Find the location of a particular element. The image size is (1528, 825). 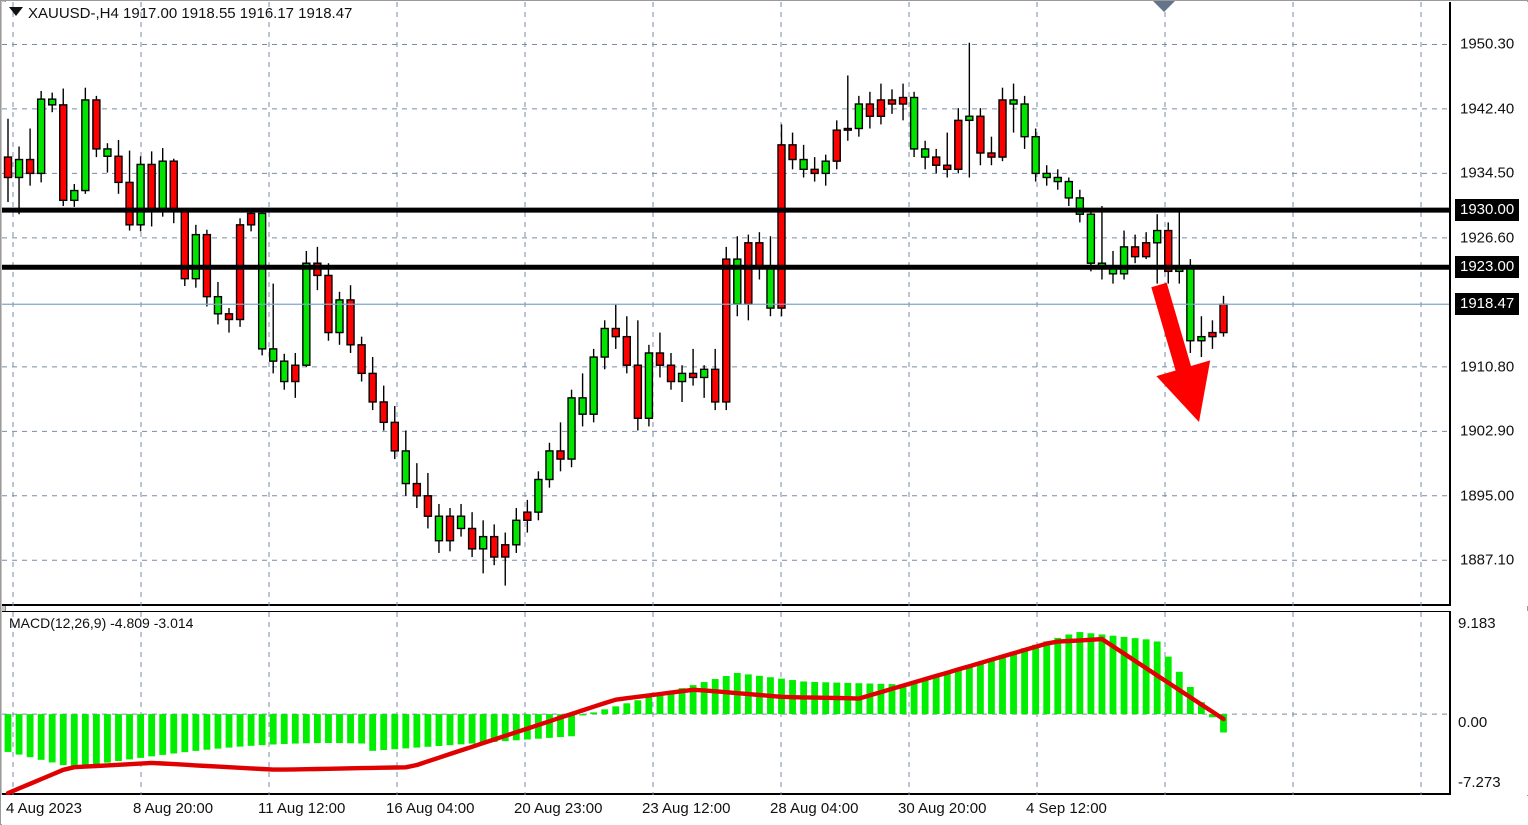

price-axis-tick-label: 1895.00 is located at coordinates (1487, 496).